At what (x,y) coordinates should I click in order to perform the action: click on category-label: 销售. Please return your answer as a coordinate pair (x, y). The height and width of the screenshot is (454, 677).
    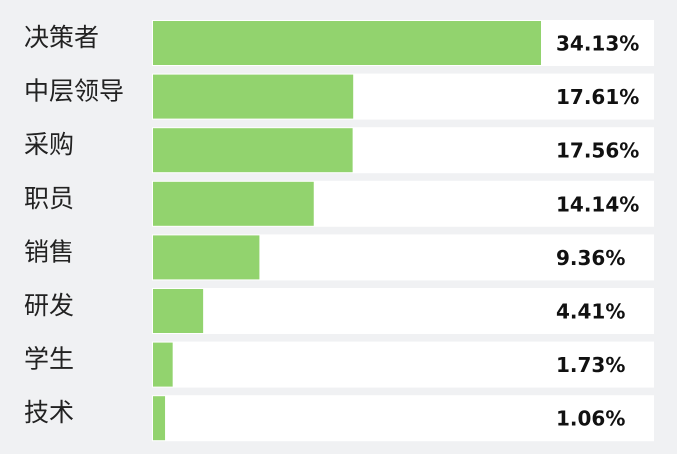
    Looking at the image, I should click on (49, 251).